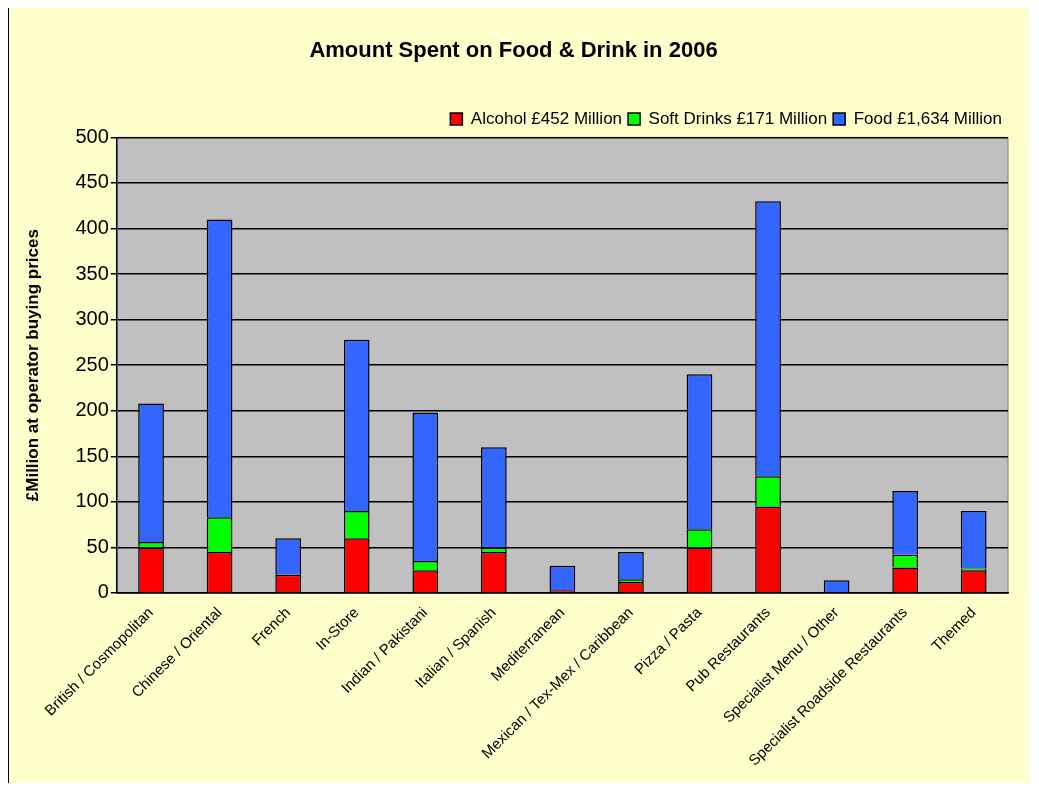 The height and width of the screenshot is (795, 1039). I want to click on y-tick-label: 500, so click(92, 135).